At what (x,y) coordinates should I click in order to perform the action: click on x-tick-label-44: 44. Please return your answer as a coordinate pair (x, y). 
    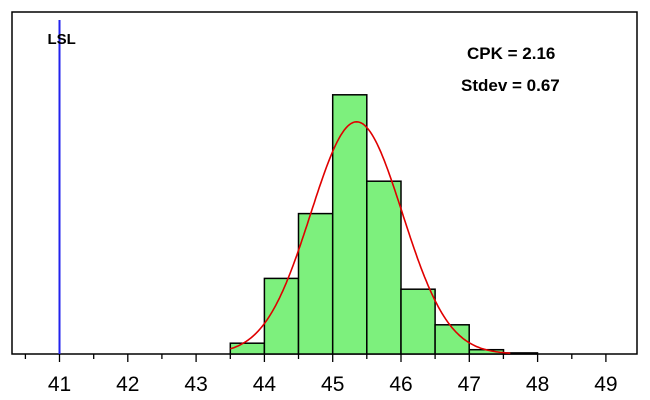
    Looking at the image, I should click on (265, 384).